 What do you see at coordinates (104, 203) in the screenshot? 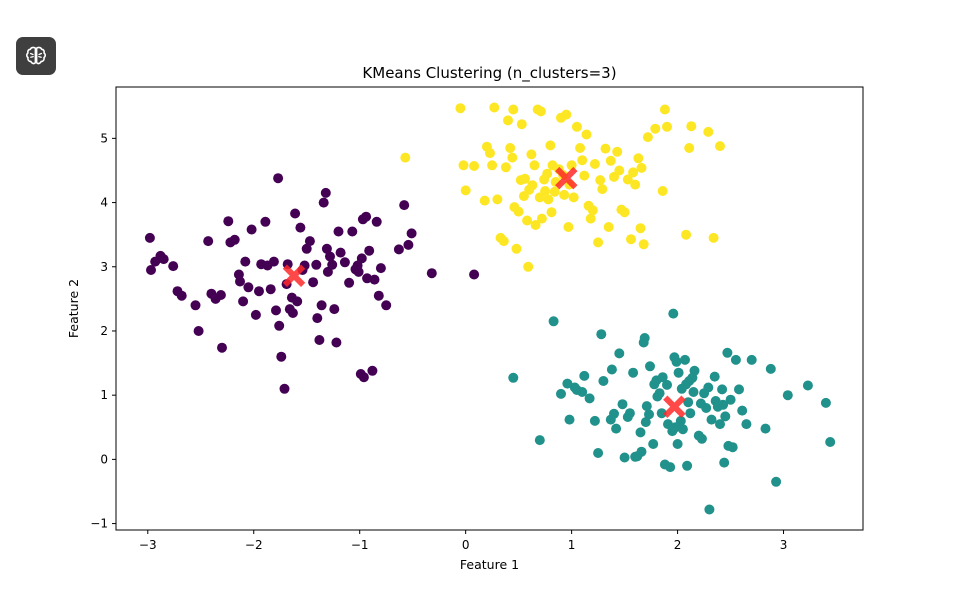
I see `y-tick-label: 4` at bounding box center [104, 203].